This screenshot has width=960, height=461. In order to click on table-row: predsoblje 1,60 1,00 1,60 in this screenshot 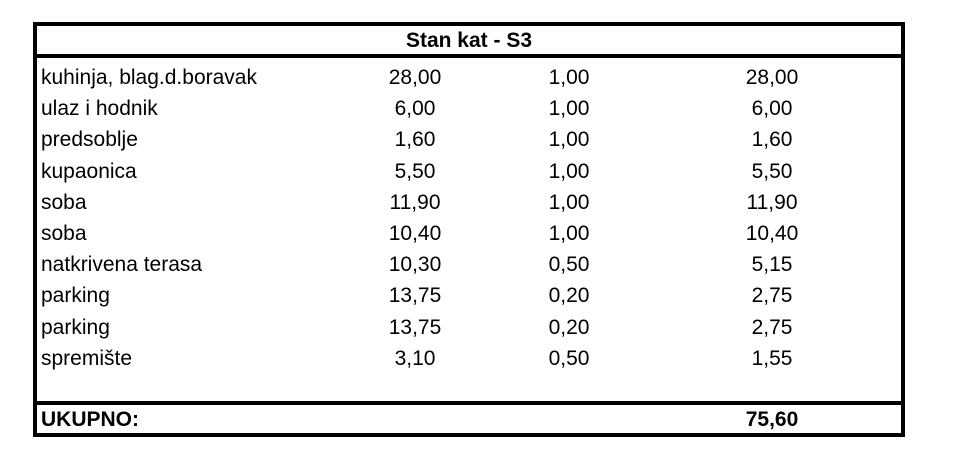, I will do `click(469, 139)`.